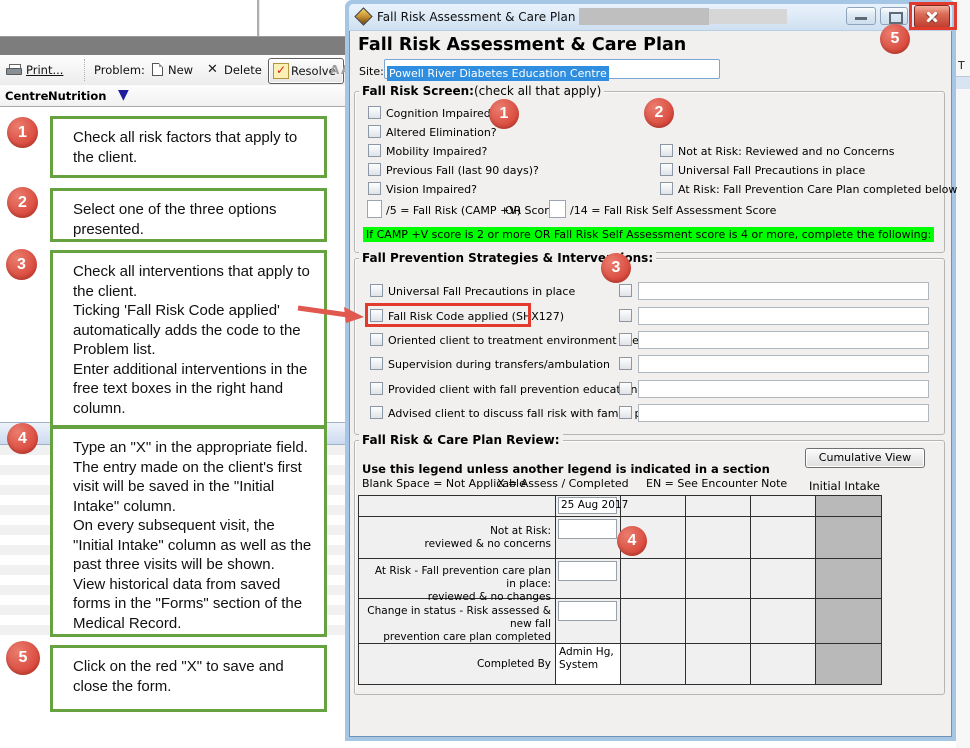 This screenshot has height=748, width=970. Describe the element at coordinates (673, 210) in the screenshot. I see `self-assessment-score-label: /14 = Fall Risk Self Assessment Score` at that location.